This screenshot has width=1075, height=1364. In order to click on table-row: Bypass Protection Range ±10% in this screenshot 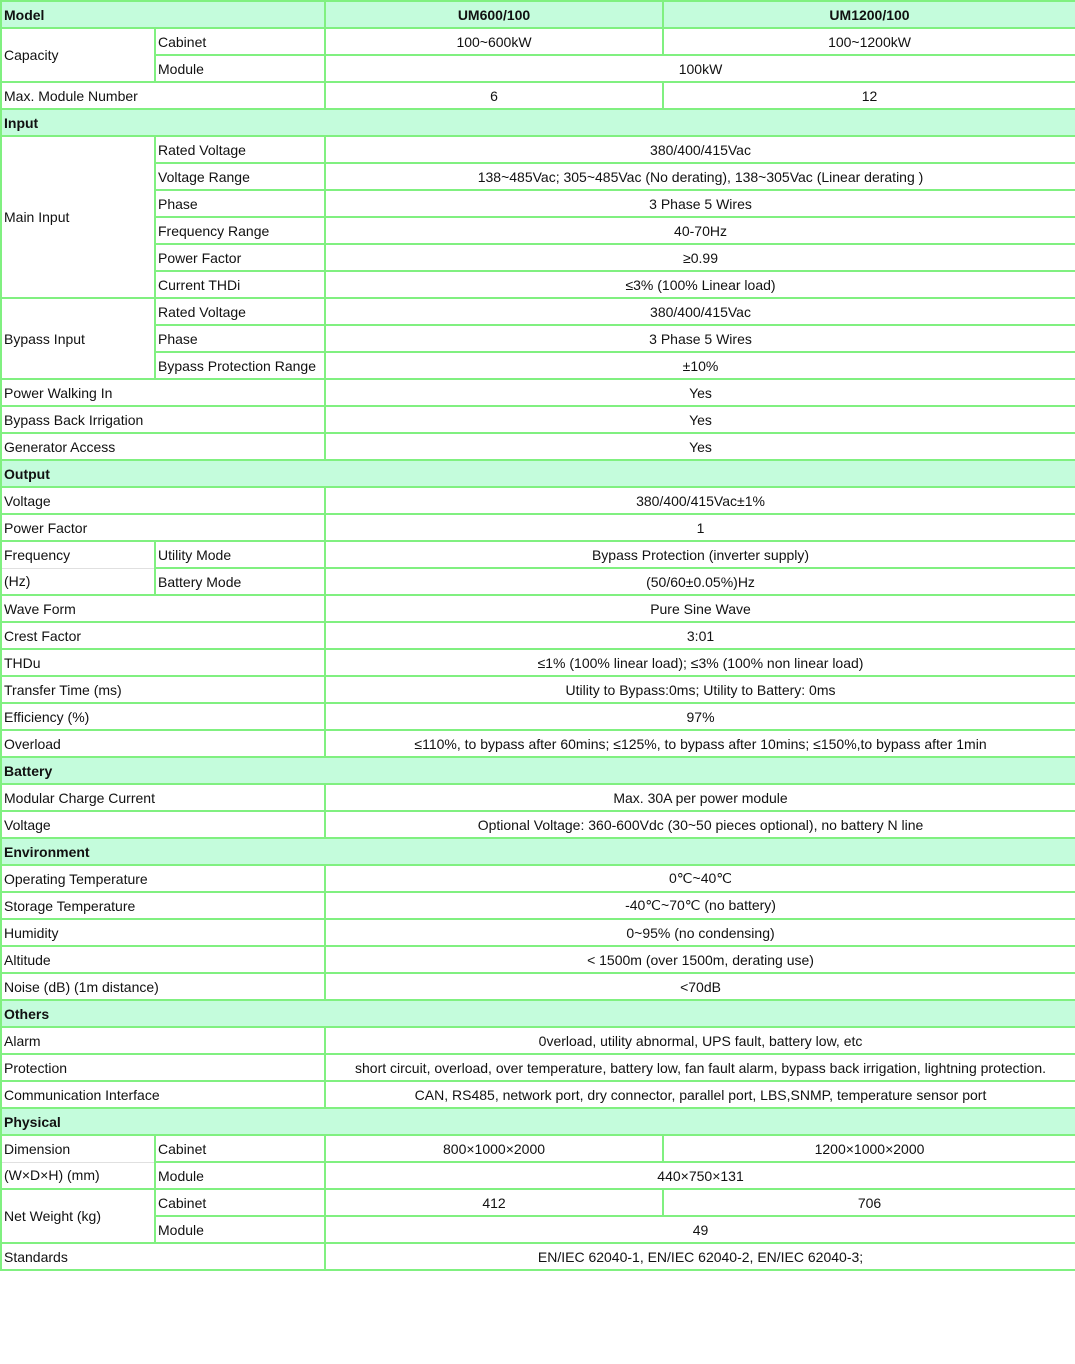, I will do `click(538, 365)`.